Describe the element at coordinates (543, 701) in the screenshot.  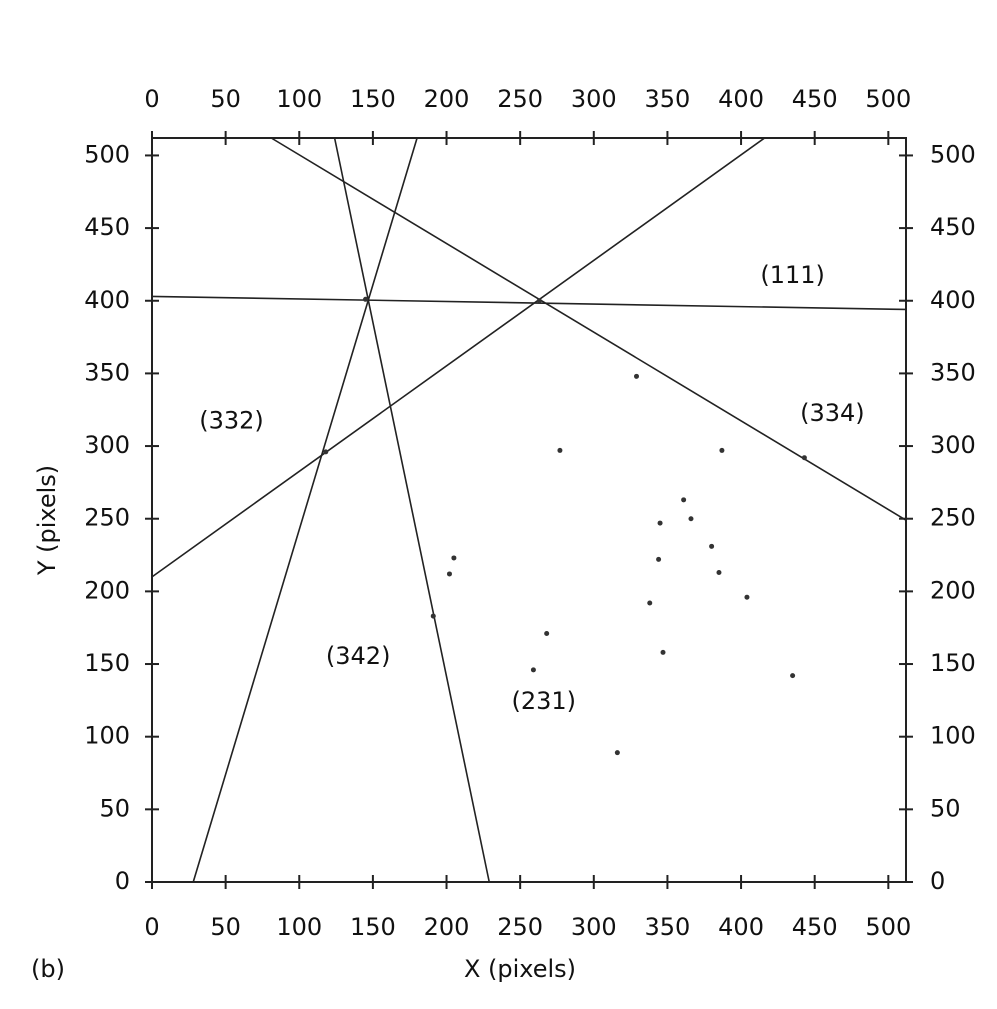
I see `annotation: (231)` at that location.